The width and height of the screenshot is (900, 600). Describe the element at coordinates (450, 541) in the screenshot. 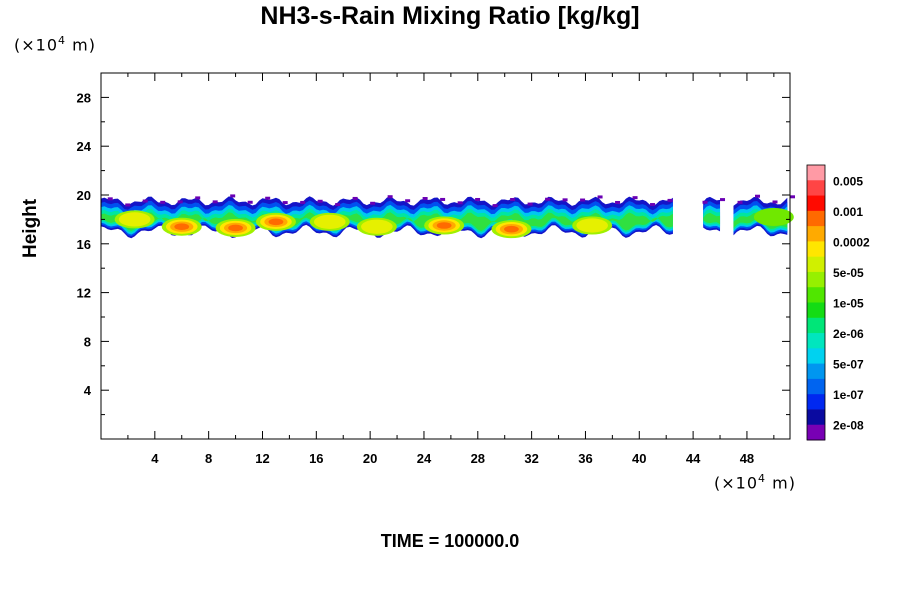

I see `time-label: TIME = 100000.0` at that location.